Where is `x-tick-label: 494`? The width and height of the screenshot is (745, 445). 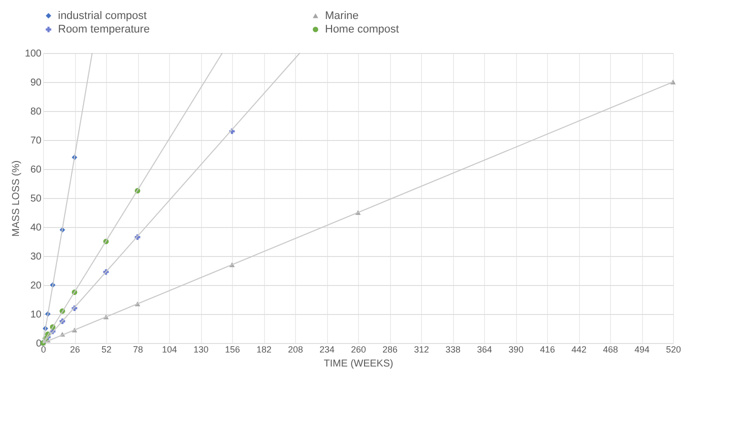
x-tick-label: 494 is located at coordinates (642, 349).